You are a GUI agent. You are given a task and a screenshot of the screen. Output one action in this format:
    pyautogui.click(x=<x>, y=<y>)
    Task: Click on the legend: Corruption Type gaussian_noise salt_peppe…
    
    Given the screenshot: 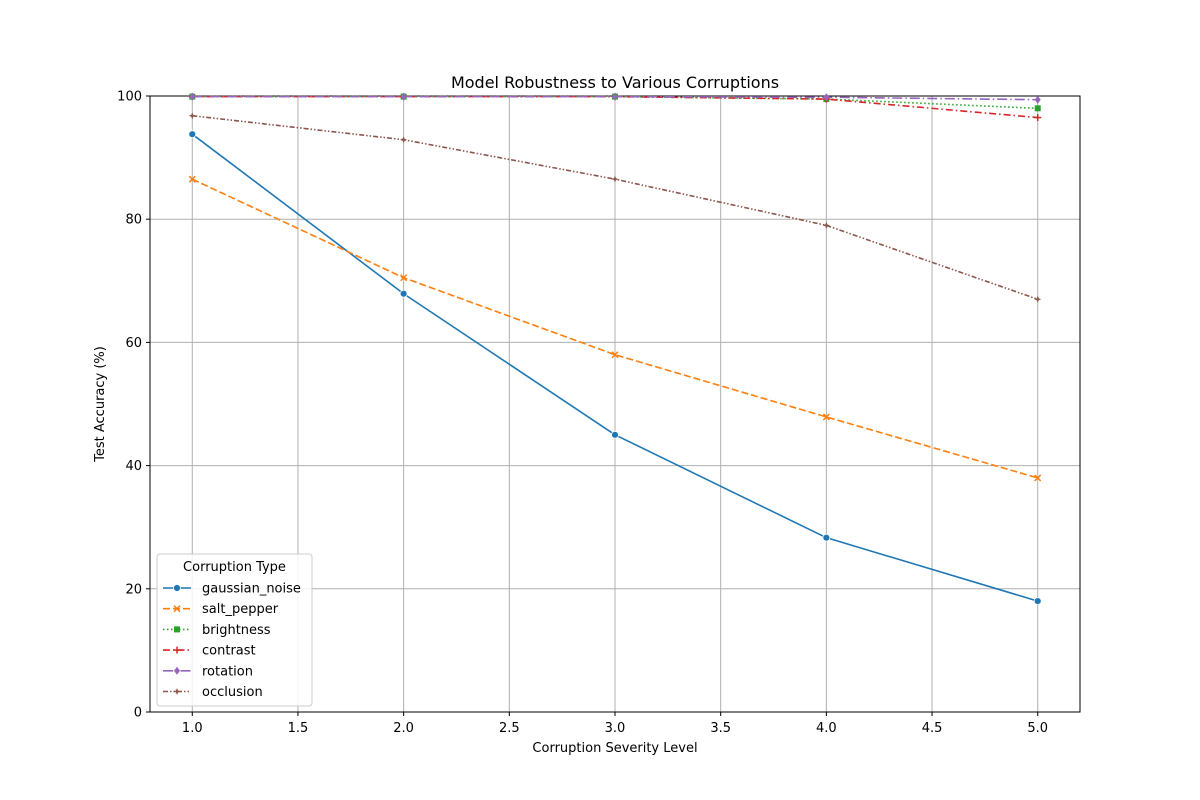 What is the action you would take?
    pyautogui.click(x=234, y=630)
    